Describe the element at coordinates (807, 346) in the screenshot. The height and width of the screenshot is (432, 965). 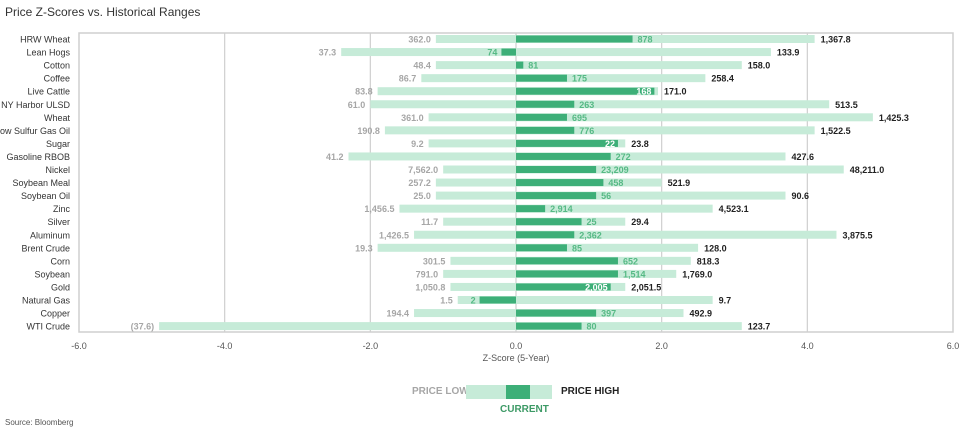
I see `x-tick-label: 4.0` at that location.